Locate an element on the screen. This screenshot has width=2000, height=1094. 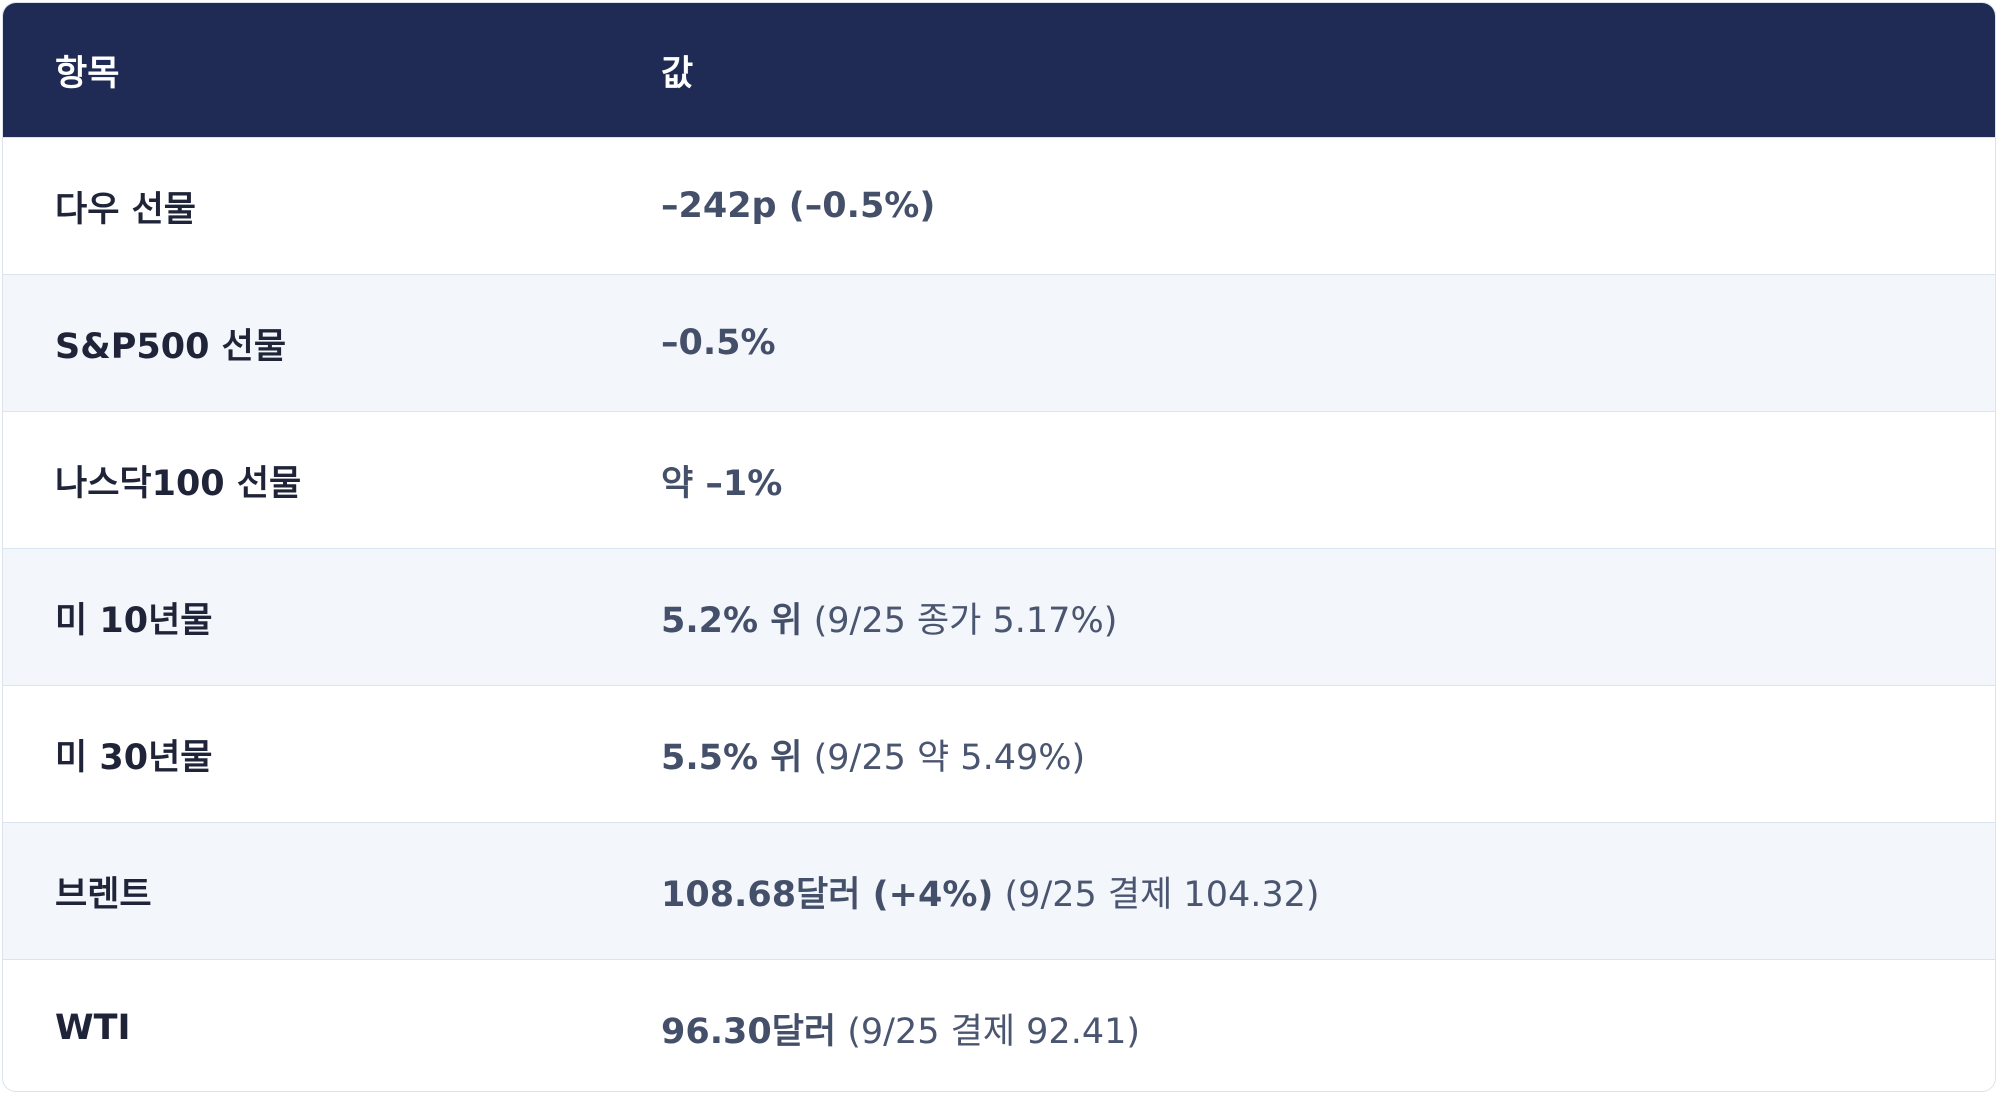
table-row: 미 10년물 5.2% 위 (9/25 종가 5.17%) is located at coordinates (999, 616).